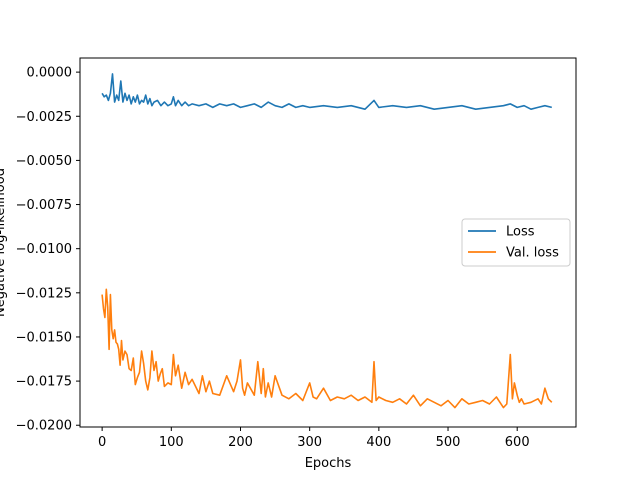  Describe the element at coordinates (44, 161) in the screenshot. I see `y-tick-label: −0.0050` at that location.